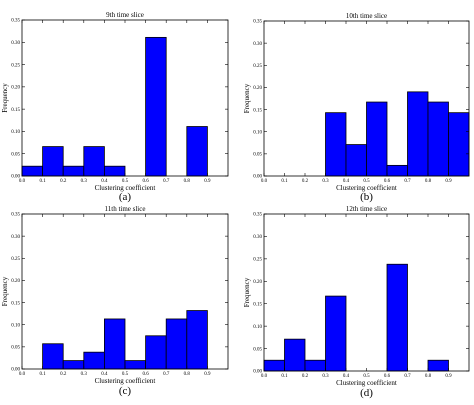 This screenshot has width=474, height=405. I want to click on chart-title: 10th time slice, so click(366, 16).